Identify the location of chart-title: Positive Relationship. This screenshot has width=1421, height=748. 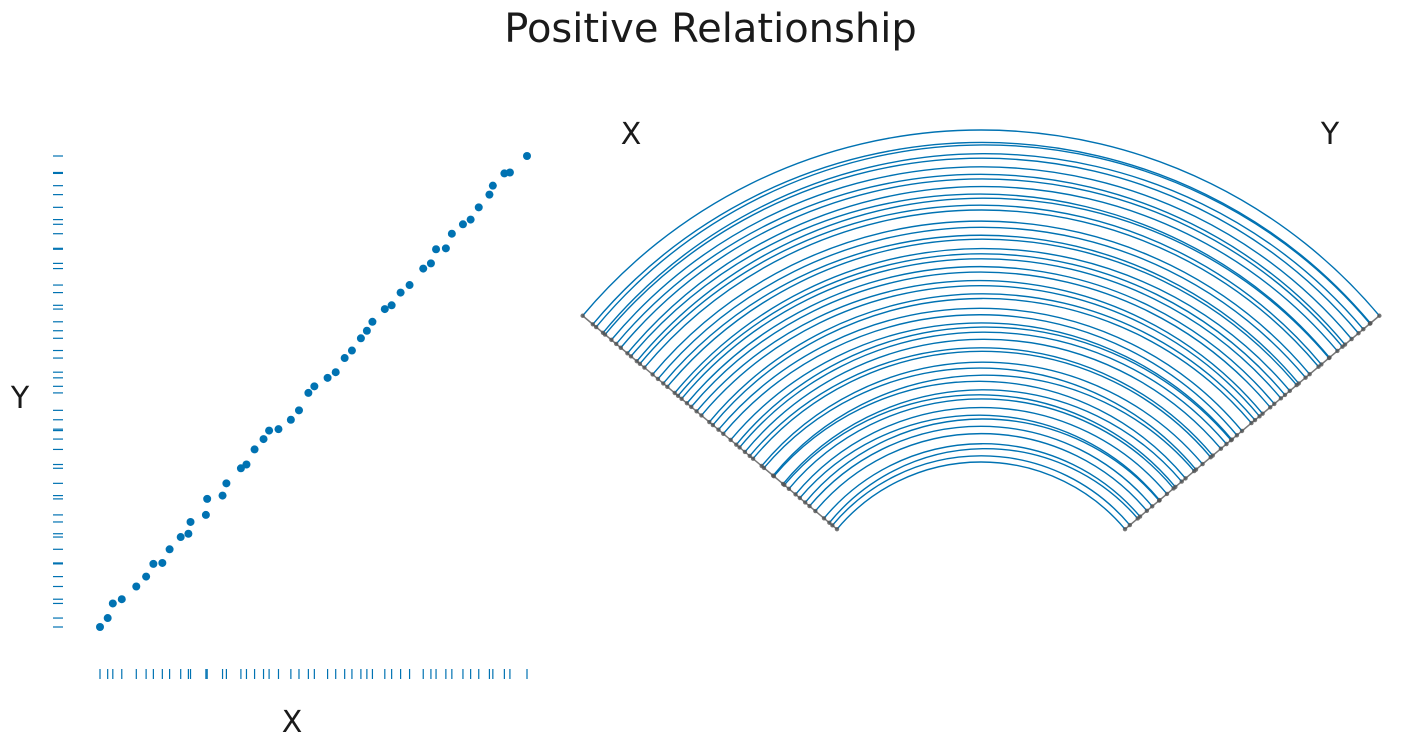
(710, 29).